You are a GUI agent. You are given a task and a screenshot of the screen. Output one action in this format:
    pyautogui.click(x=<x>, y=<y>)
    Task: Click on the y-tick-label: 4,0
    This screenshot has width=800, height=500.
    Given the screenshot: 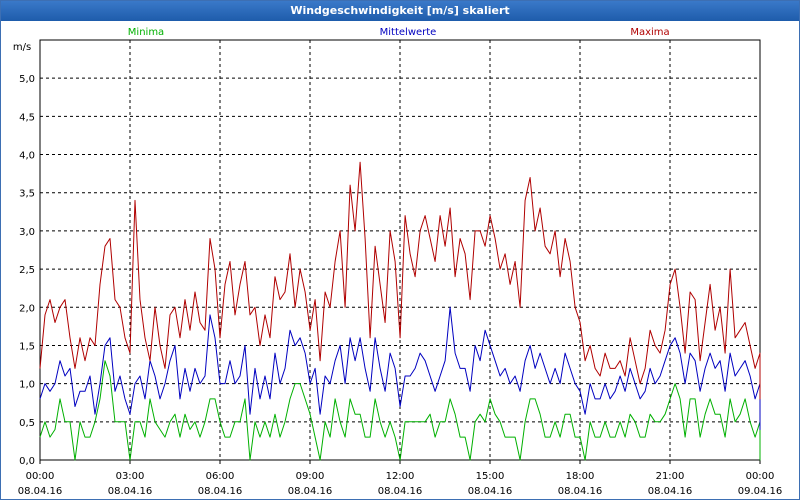 What is the action you would take?
    pyautogui.click(x=27, y=156)
    